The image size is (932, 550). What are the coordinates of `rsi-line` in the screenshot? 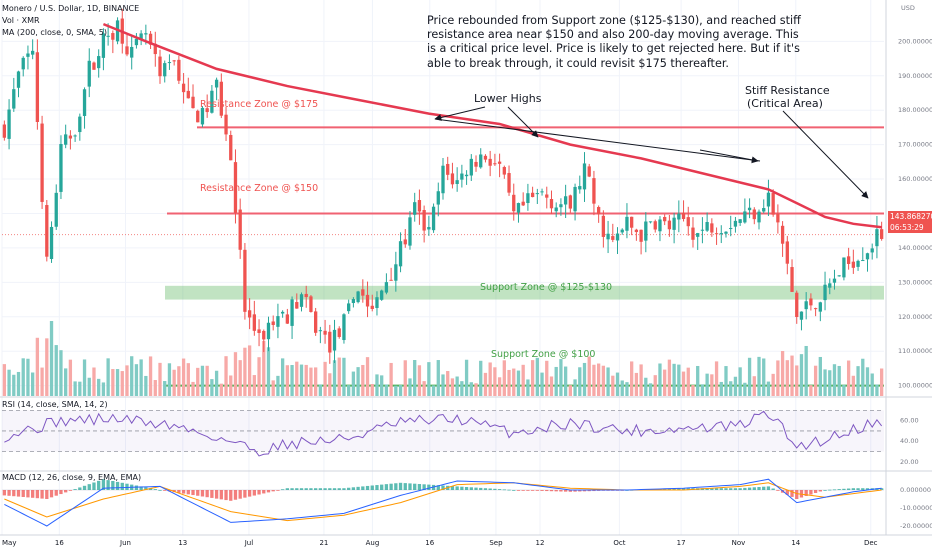 It's located at (443, 433).